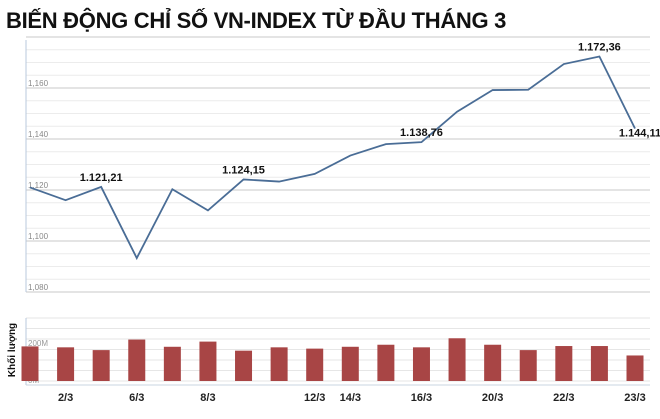 This screenshot has width=660, height=419. Describe the element at coordinates (421, 133) in the screenshot. I see `data-label: 1.138,76` at that location.